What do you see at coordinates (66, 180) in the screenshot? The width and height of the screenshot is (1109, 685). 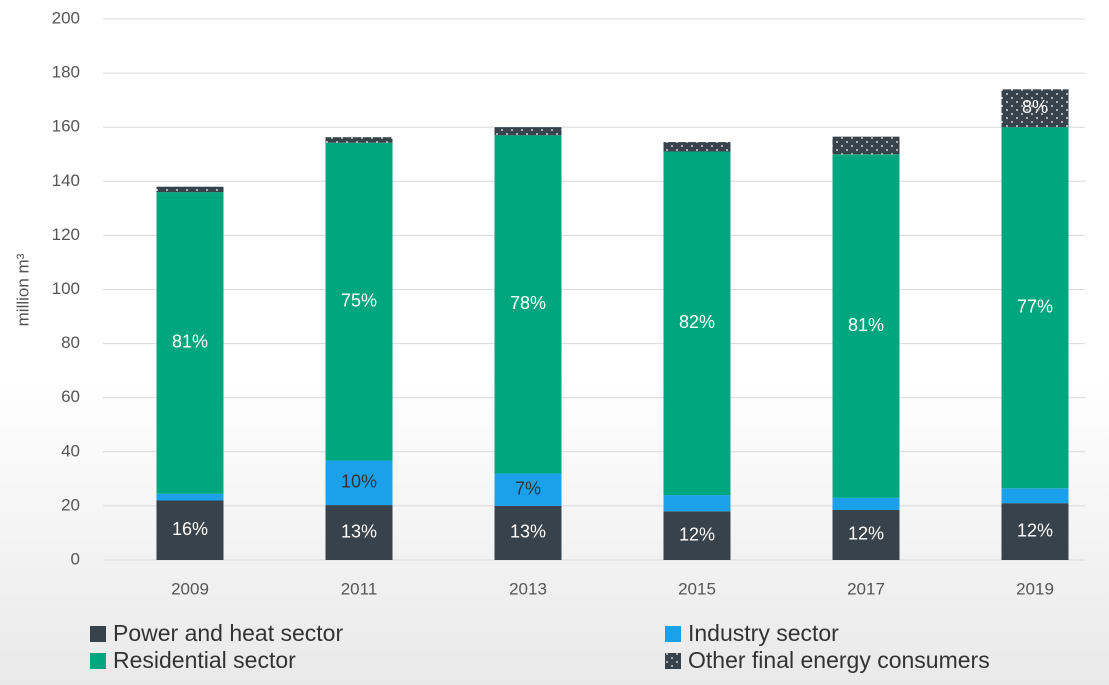 I see `y-tick-label: 140` at bounding box center [66, 180].